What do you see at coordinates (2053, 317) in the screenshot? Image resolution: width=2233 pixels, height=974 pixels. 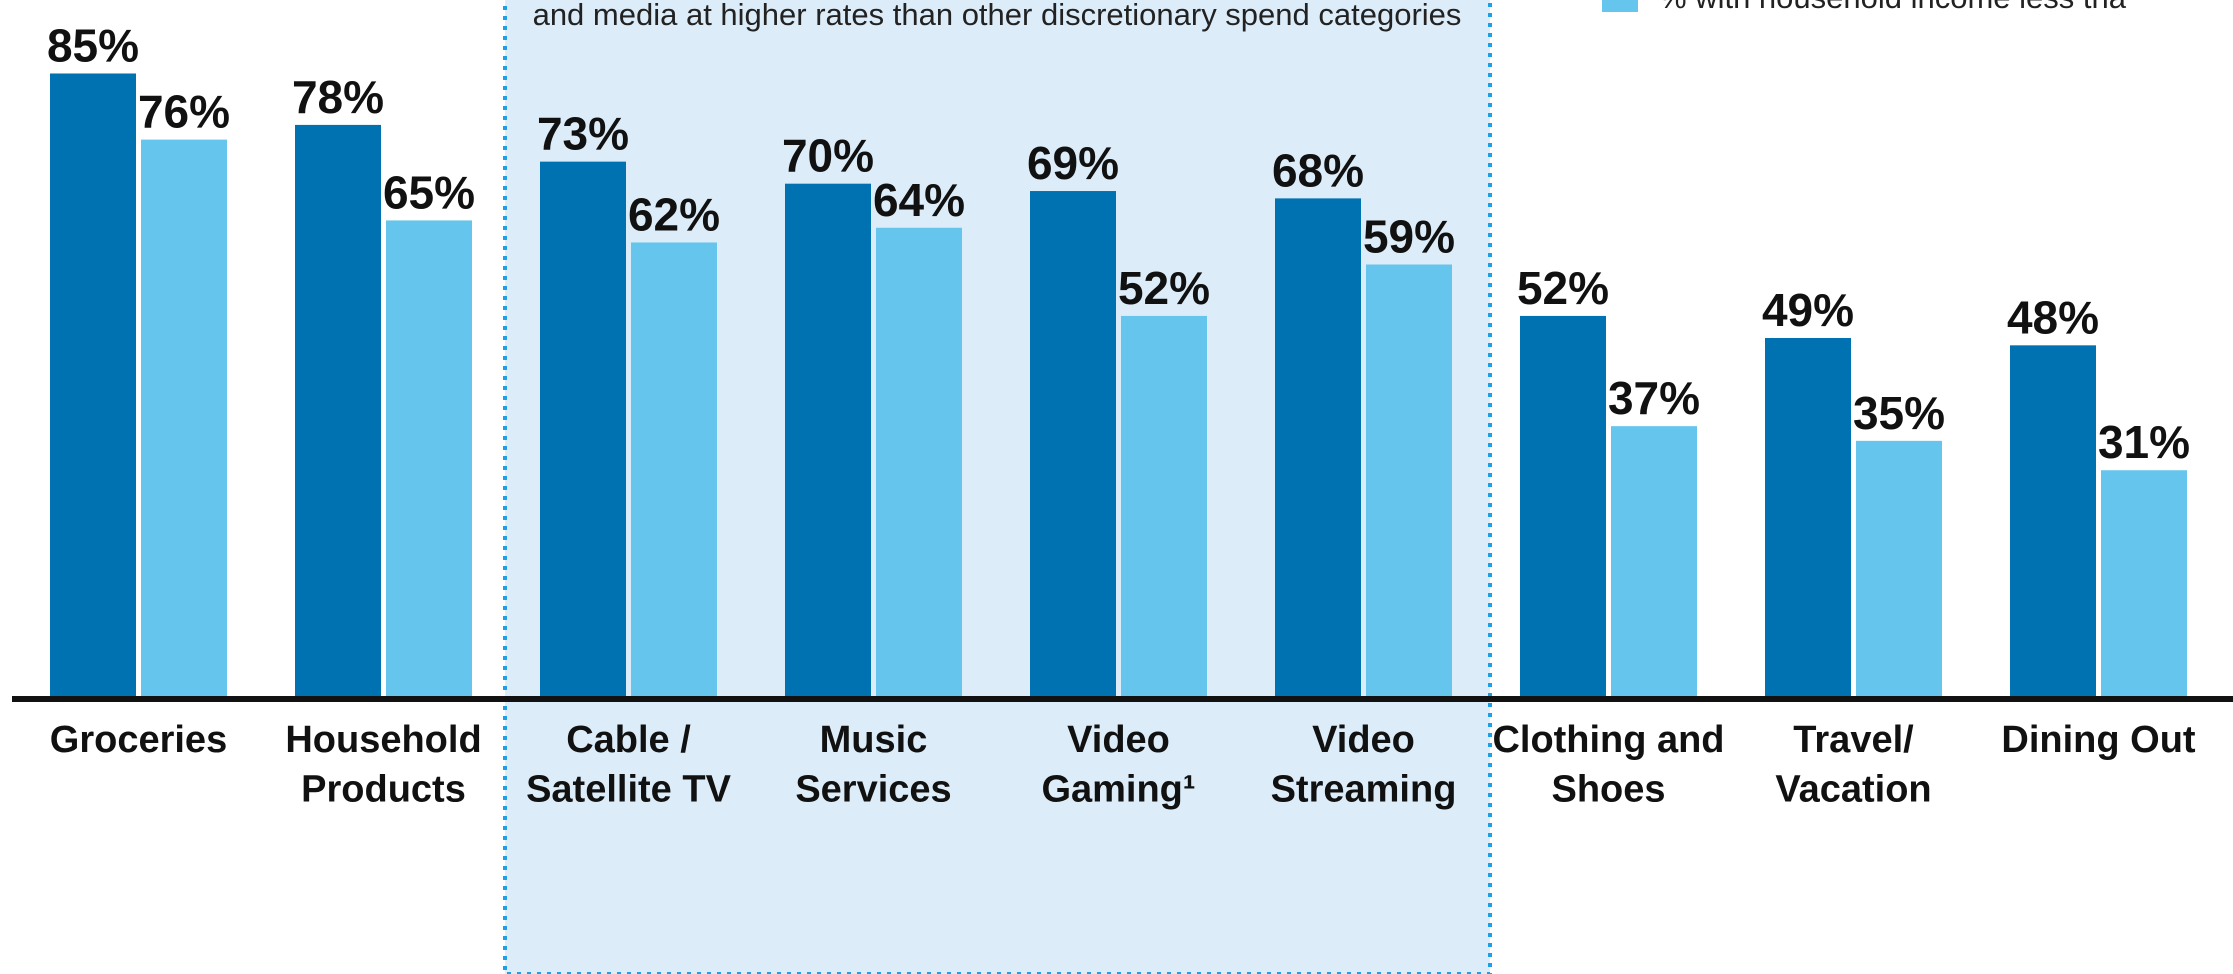 I see `value-label: 48%` at bounding box center [2053, 317].